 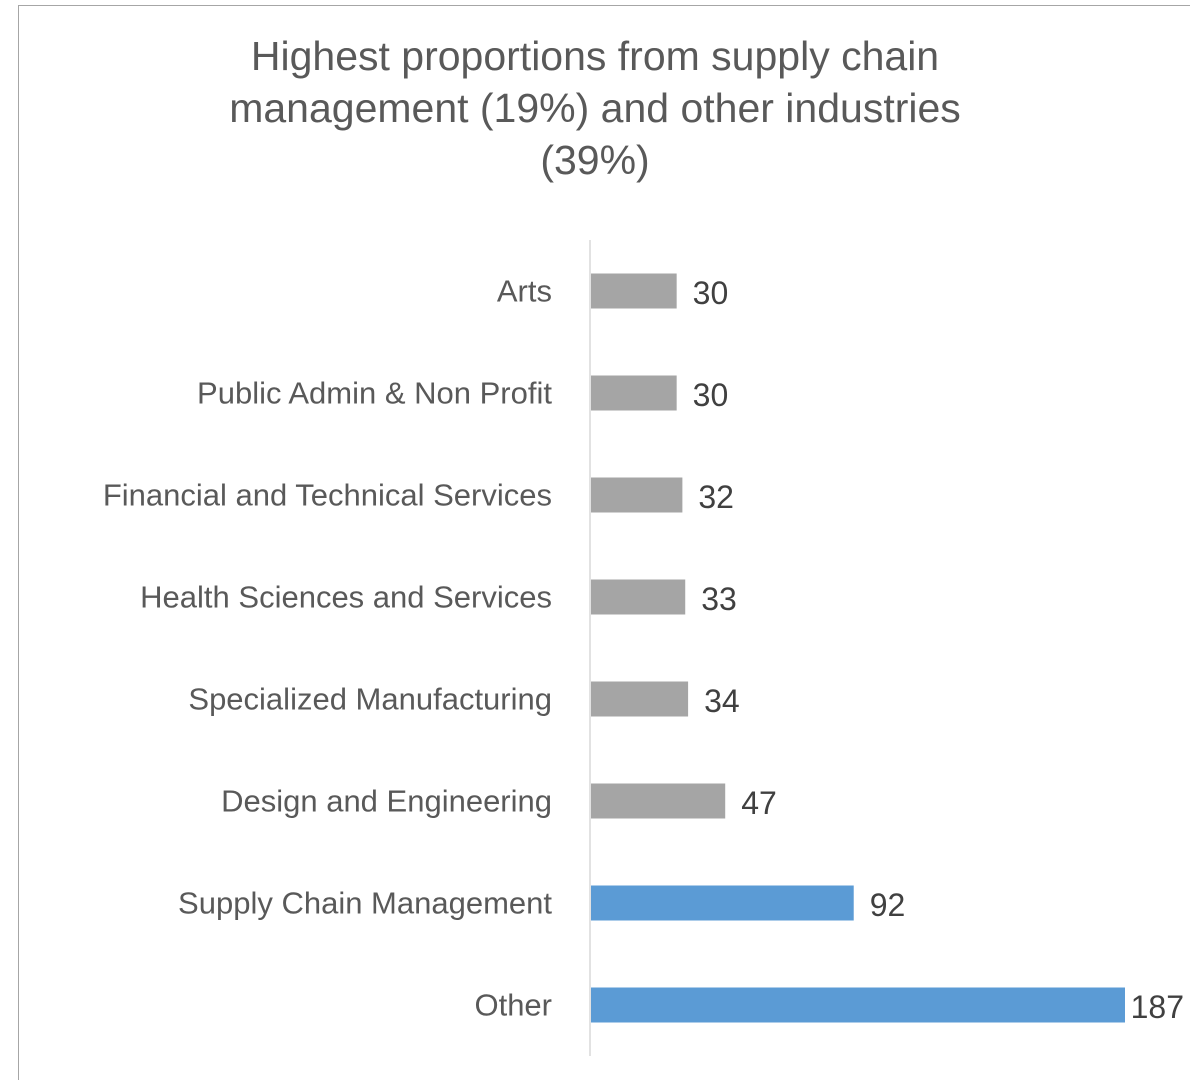 I want to click on value-label-health-sciences-and-services: 33, so click(x=719, y=599).